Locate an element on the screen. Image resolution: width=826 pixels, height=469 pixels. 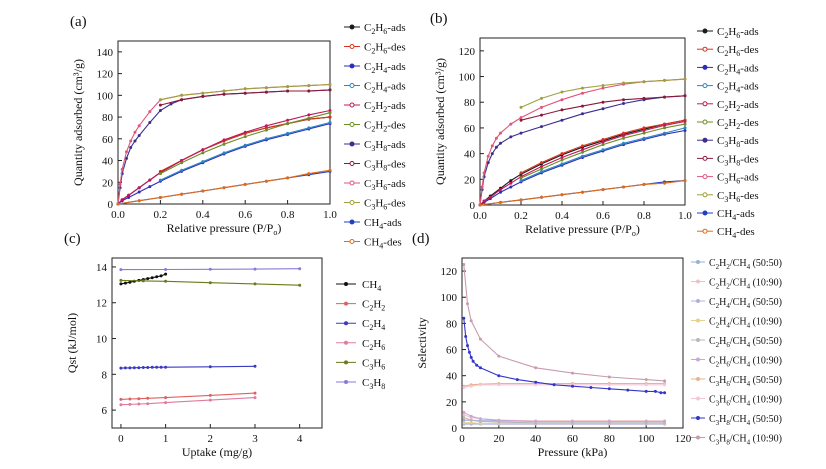
x-tick-label: 0.2 is located at coordinates (161, 215).